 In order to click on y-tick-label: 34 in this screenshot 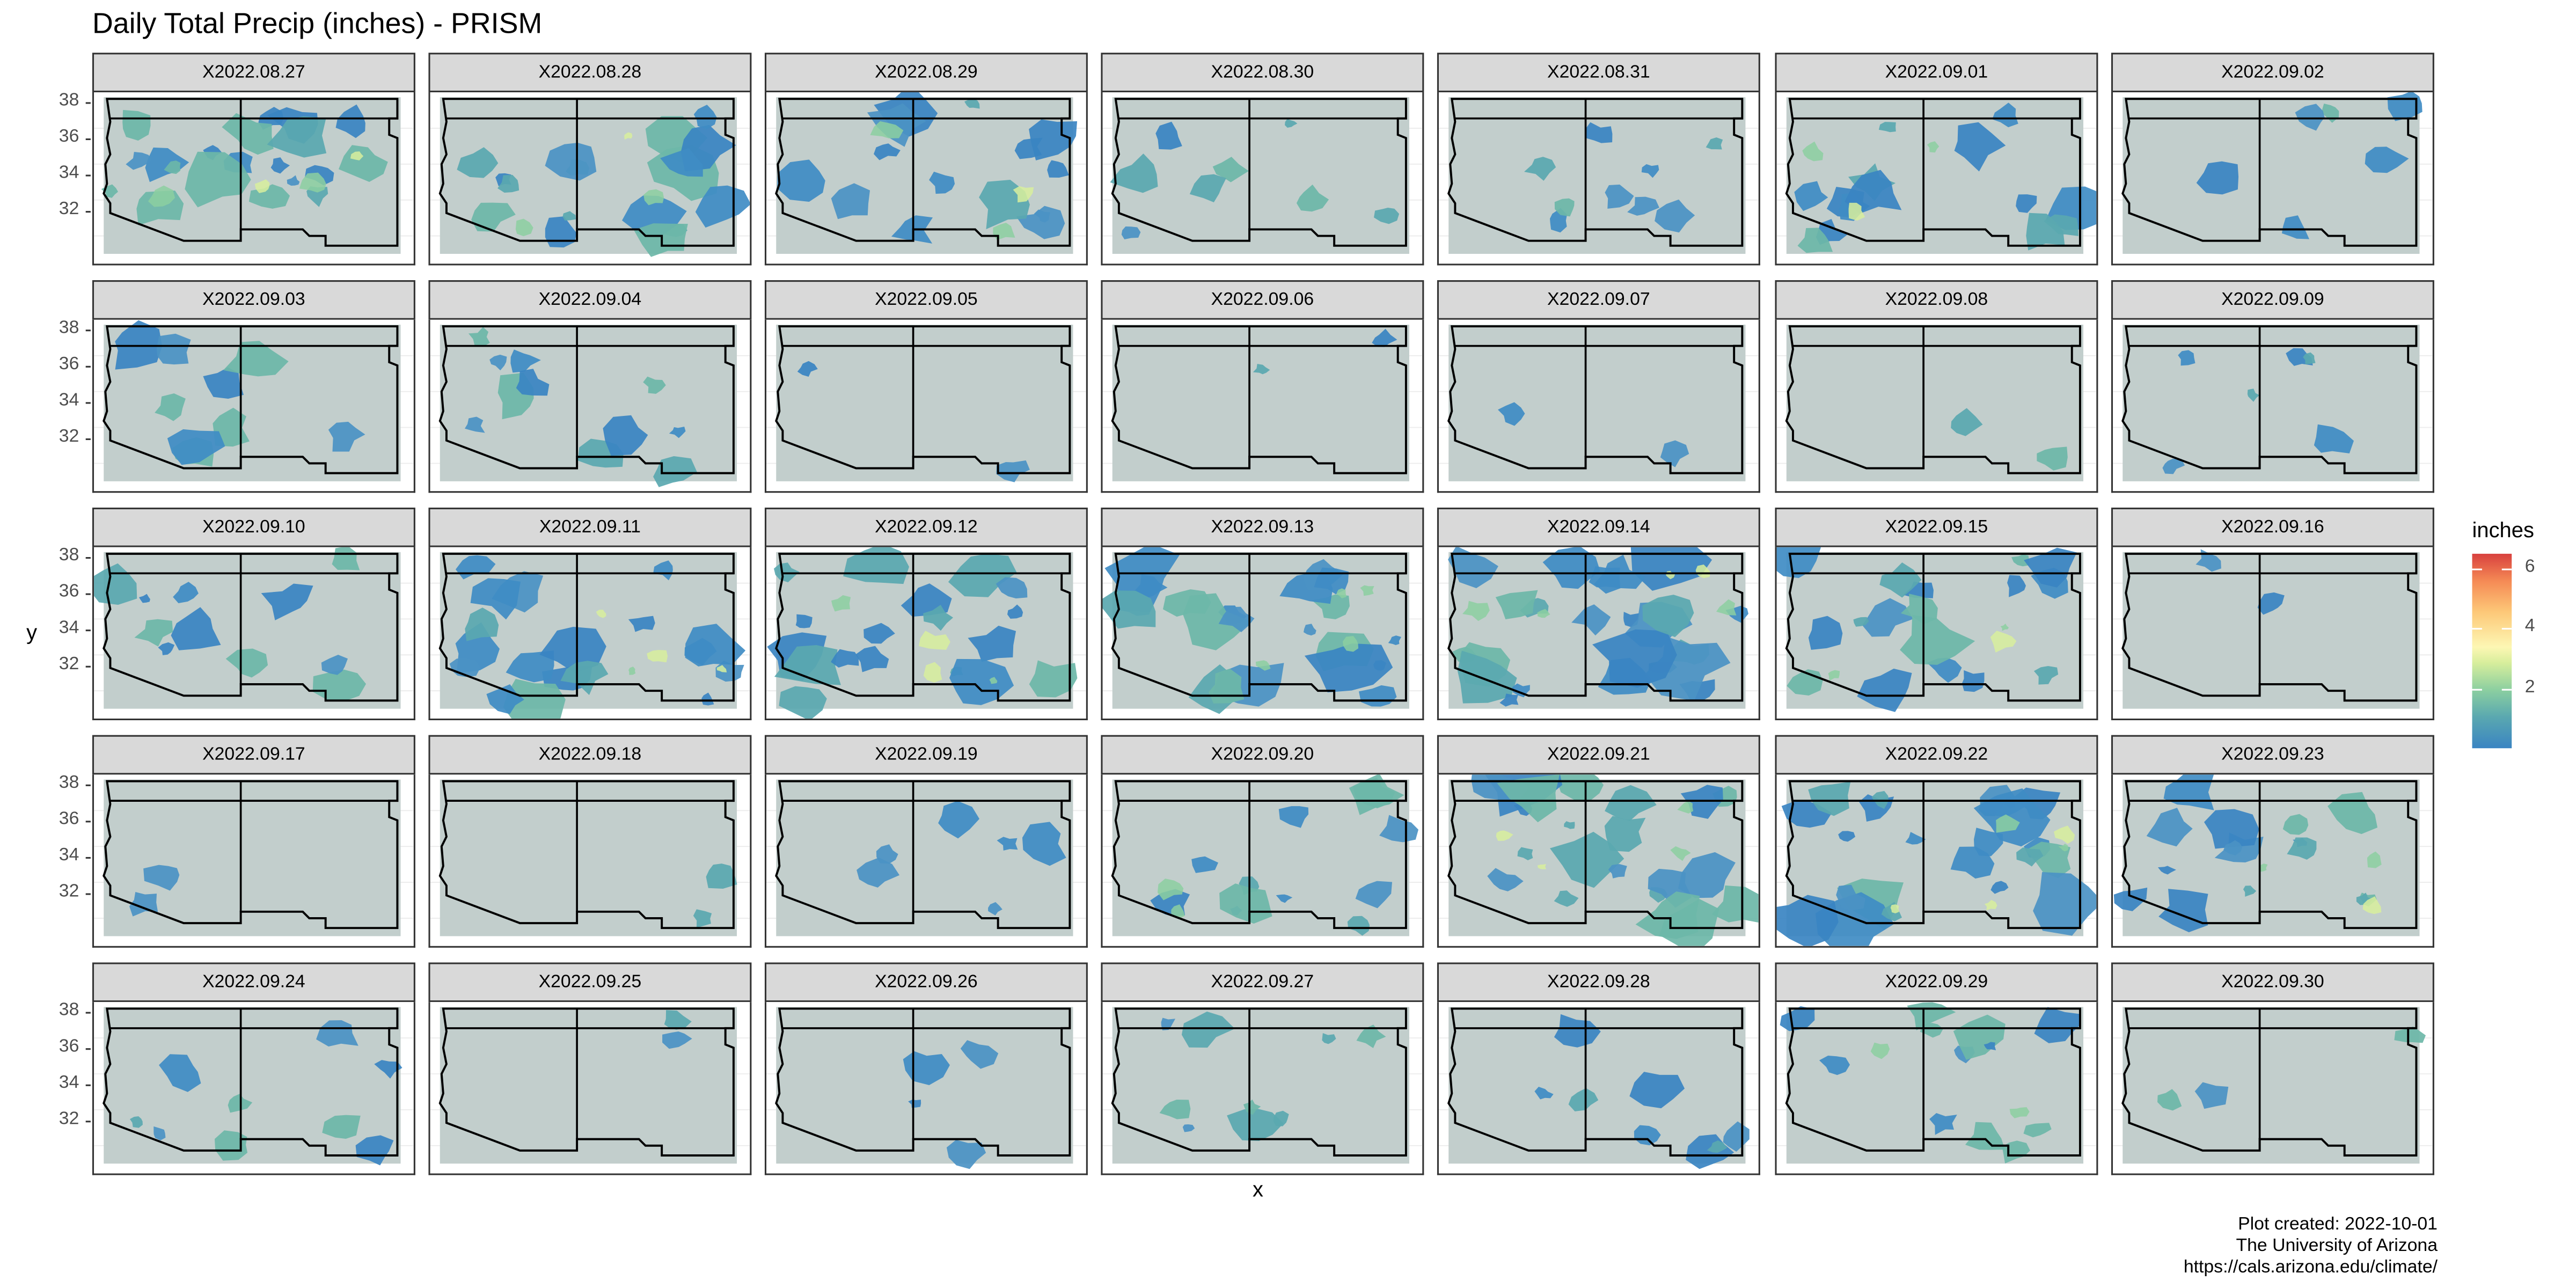, I will do `click(68, 400)`.